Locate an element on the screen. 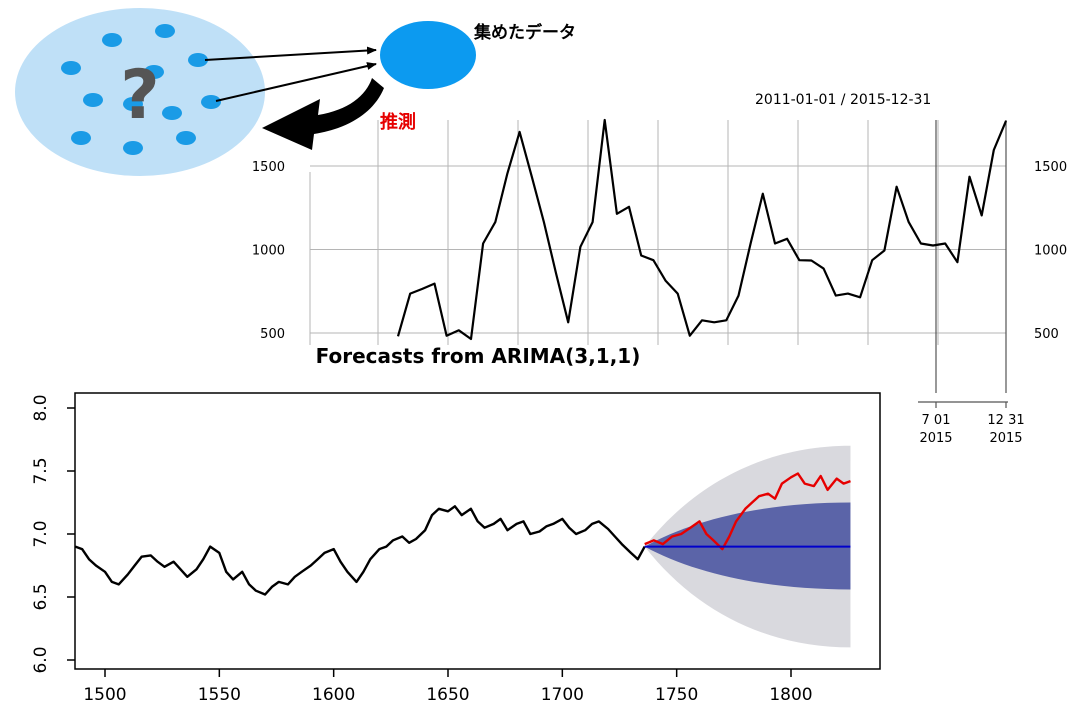  historical-series-line is located at coordinates (360, 550).